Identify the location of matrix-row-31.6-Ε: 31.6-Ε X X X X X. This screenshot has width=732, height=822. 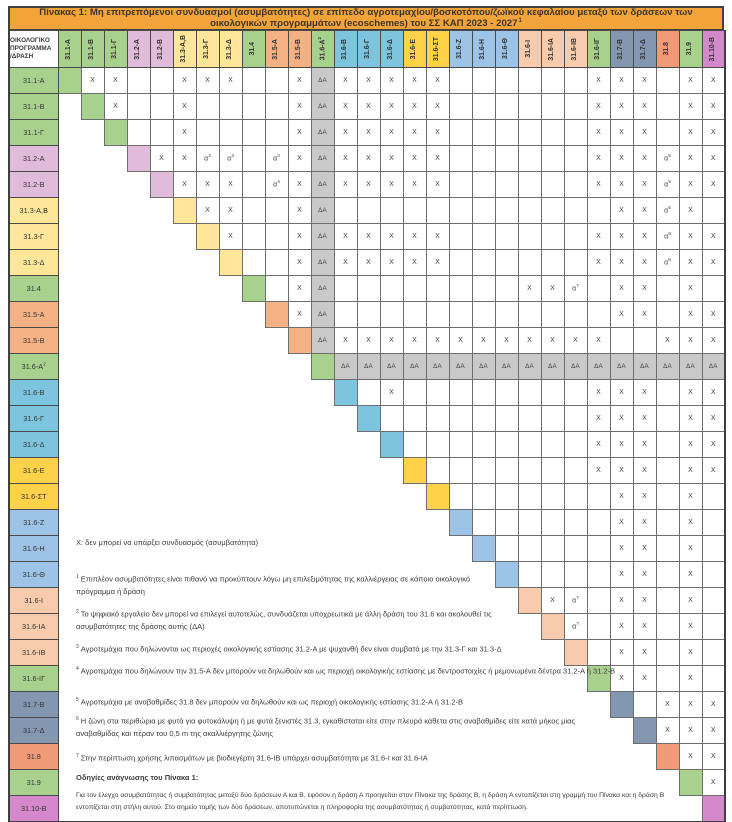
(367, 470).